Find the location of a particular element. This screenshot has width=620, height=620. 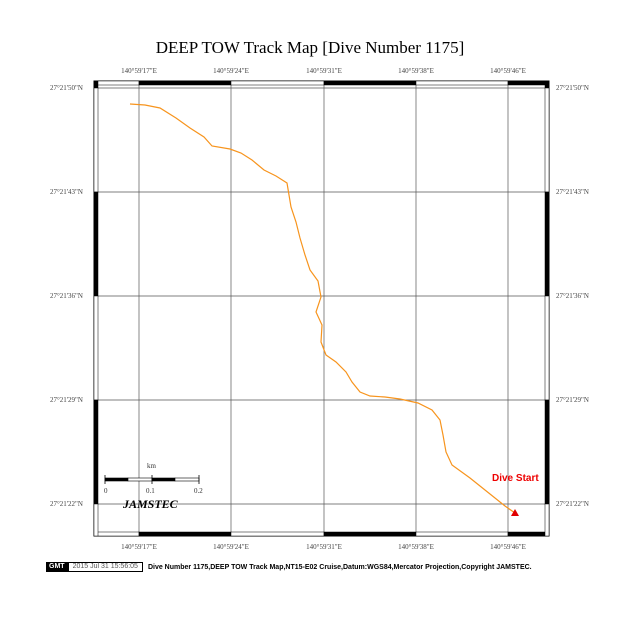

gmt-badge: GMT is located at coordinates (57, 567).